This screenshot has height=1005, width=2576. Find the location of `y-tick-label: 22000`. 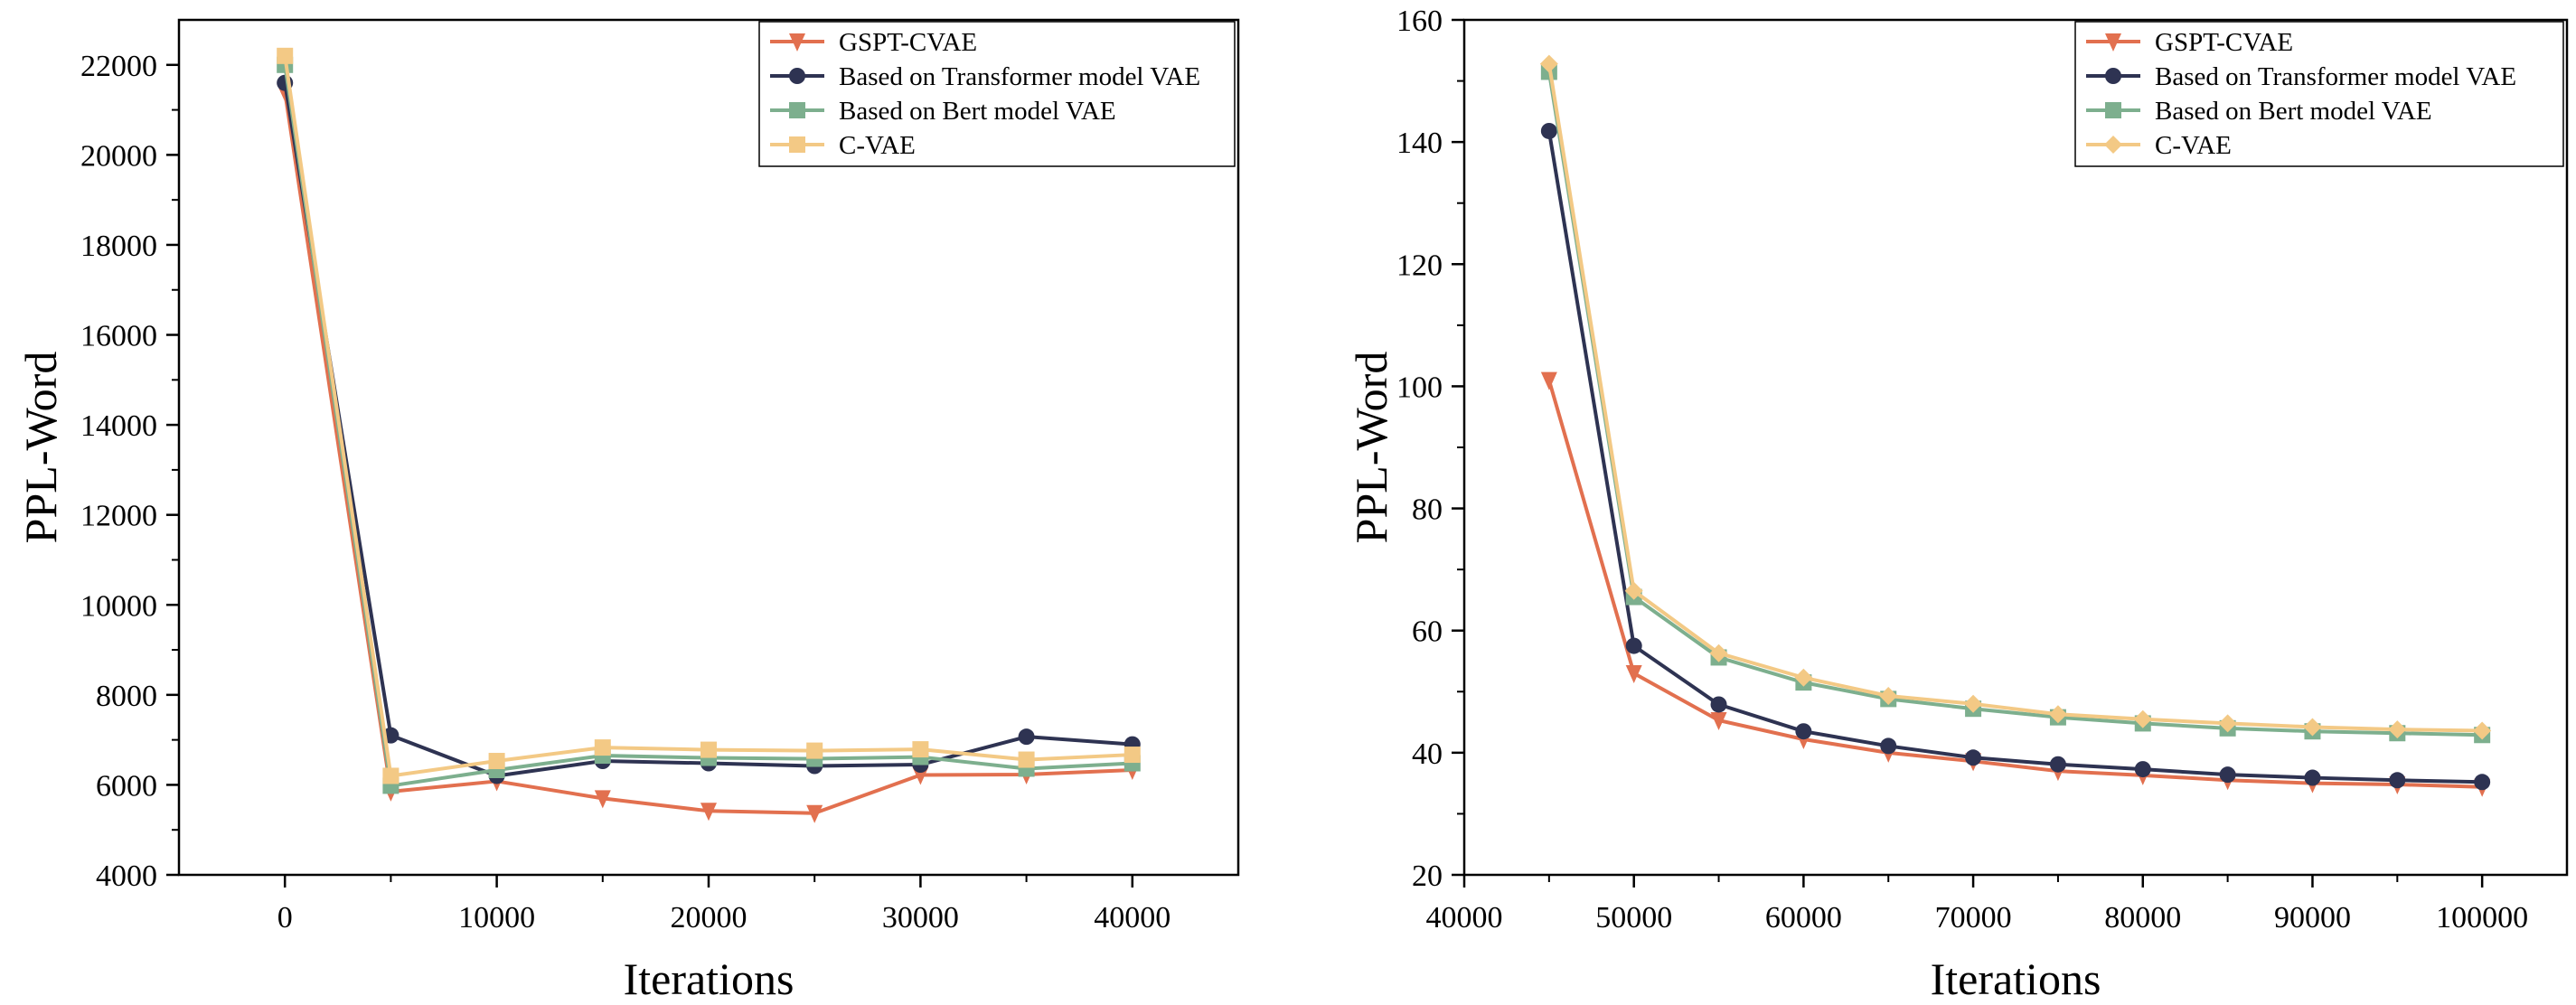

y-tick-label: 22000 is located at coordinates (119, 67).